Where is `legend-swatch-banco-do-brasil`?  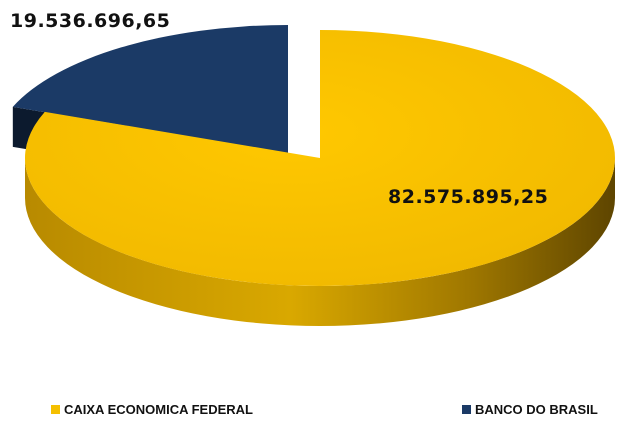
legend-swatch-banco-do-brasil is located at coordinates (466, 409).